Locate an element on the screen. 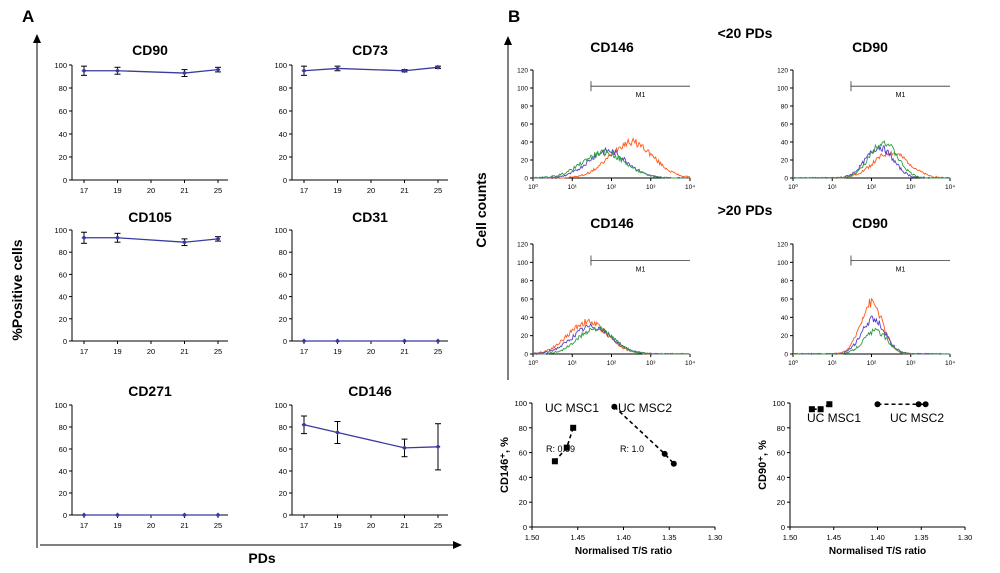 The image size is (1000, 573). x-tick-label: 17 is located at coordinates (304, 525).